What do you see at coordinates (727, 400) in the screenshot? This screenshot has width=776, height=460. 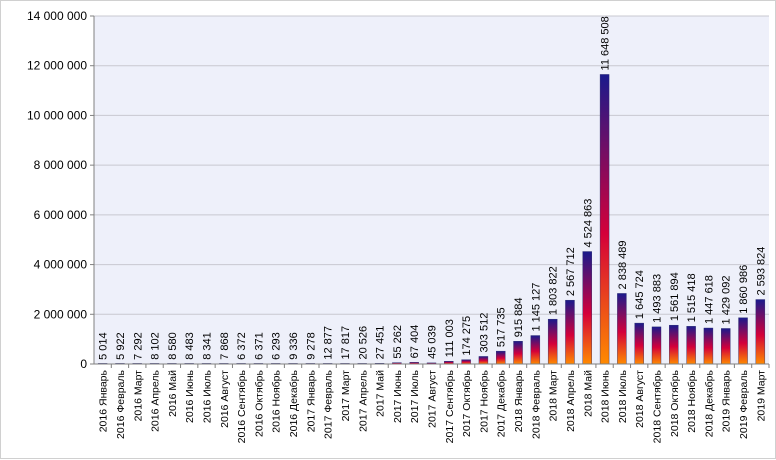 I see `category-label: 2019 Январь` at bounding box center [727, 400].